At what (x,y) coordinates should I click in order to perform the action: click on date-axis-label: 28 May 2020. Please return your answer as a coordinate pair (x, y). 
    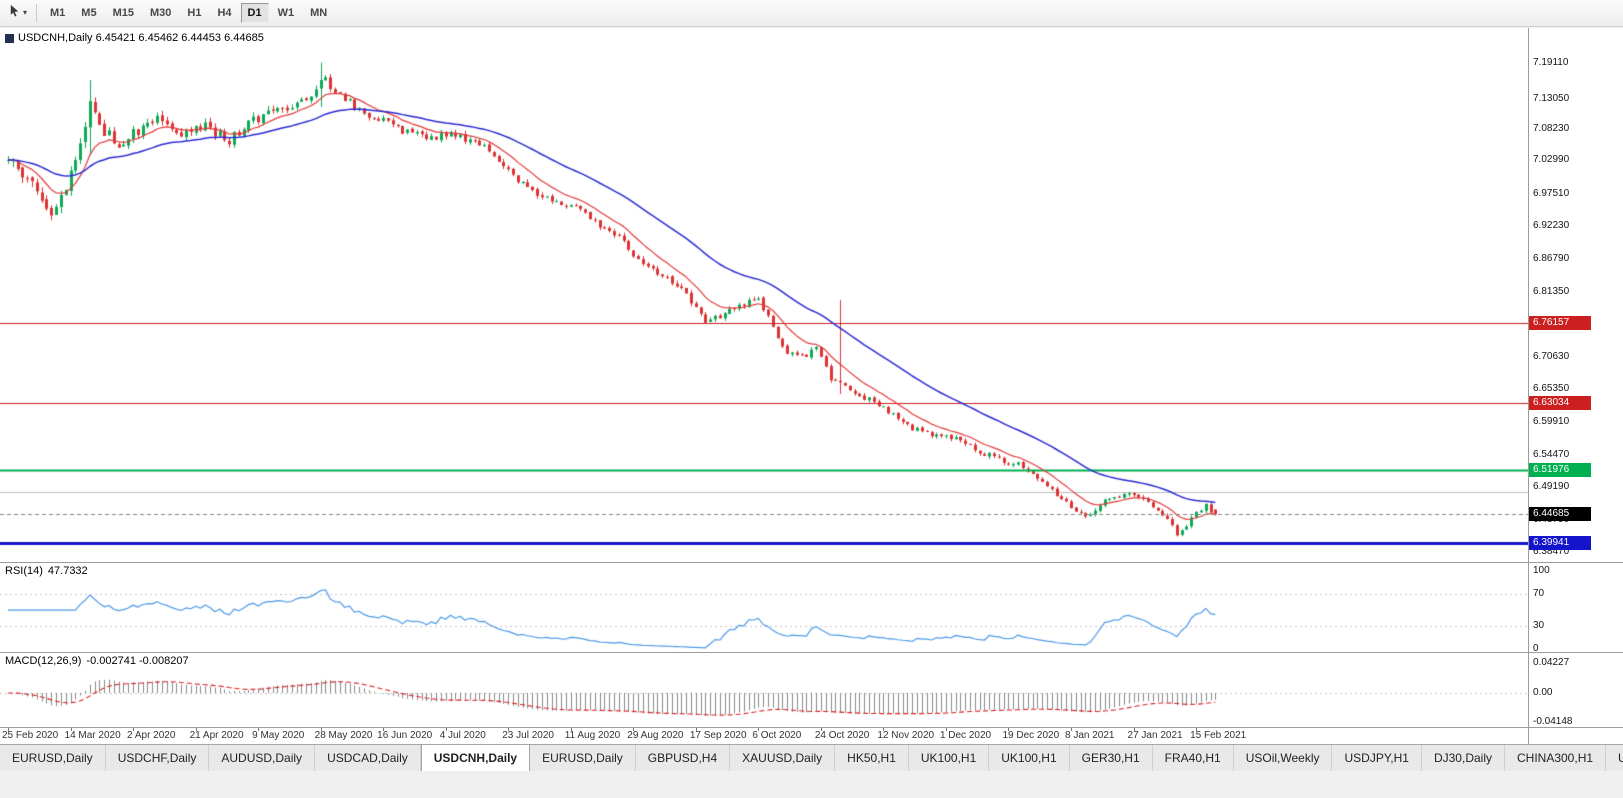
    Looking at the image, I should click on (343, 735).